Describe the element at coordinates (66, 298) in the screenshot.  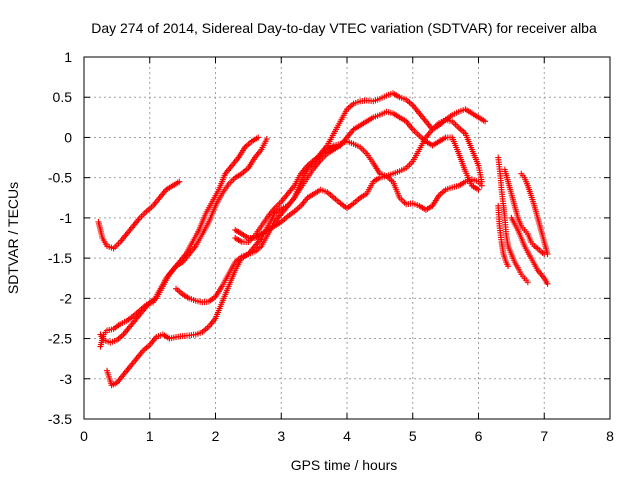
I see `y-tick-label: -2` at that location.